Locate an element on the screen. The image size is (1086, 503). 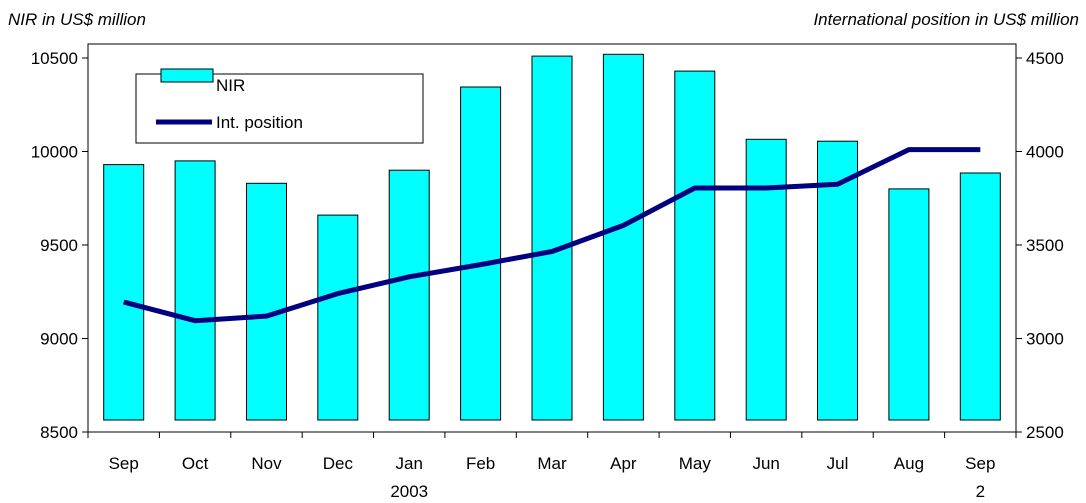
right-axis-title: International position in US$ million is located at coordinates (946, 19).